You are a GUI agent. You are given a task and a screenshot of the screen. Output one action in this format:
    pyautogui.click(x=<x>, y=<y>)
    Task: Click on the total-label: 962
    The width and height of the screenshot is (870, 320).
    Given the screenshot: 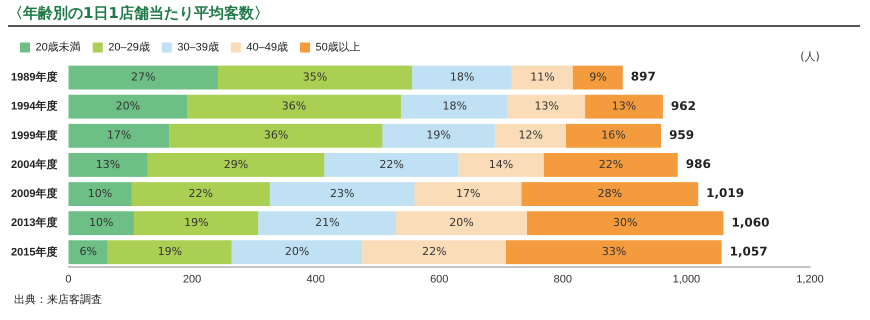 What is the action you would take?
    pyautogui.click(x=683, y=105)
    